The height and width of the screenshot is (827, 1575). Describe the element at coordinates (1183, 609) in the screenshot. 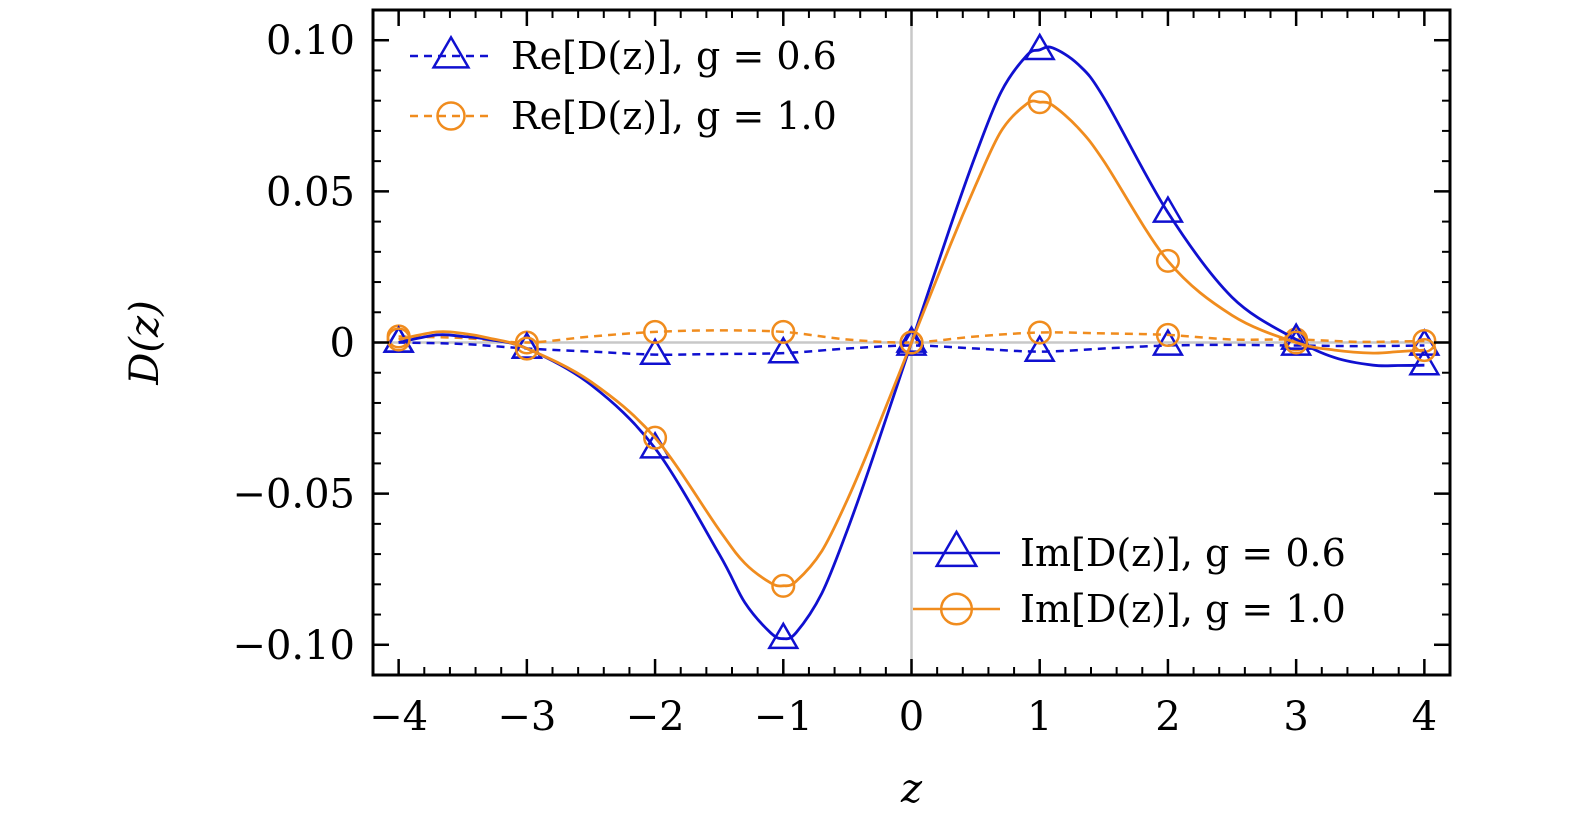

I see `legend-label: Im[D(z)], g = 1.0` at that location.